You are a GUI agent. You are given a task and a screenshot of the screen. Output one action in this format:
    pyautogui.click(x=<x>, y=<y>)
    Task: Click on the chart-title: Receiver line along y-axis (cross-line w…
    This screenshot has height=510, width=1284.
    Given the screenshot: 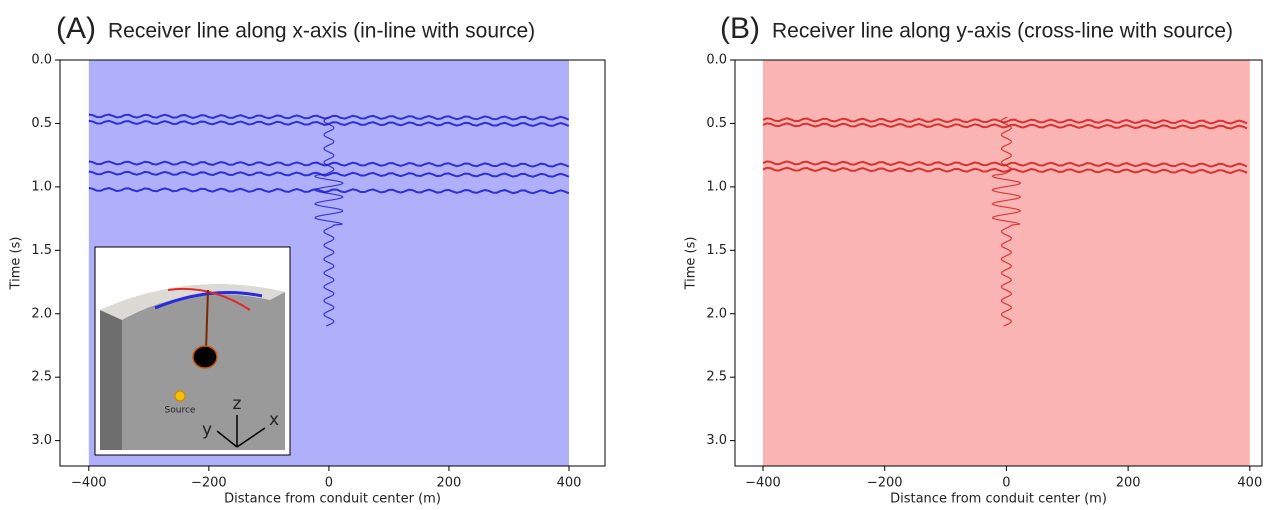 What is the action you would take?
    pyautogui.click(x=1002, y=31)
    